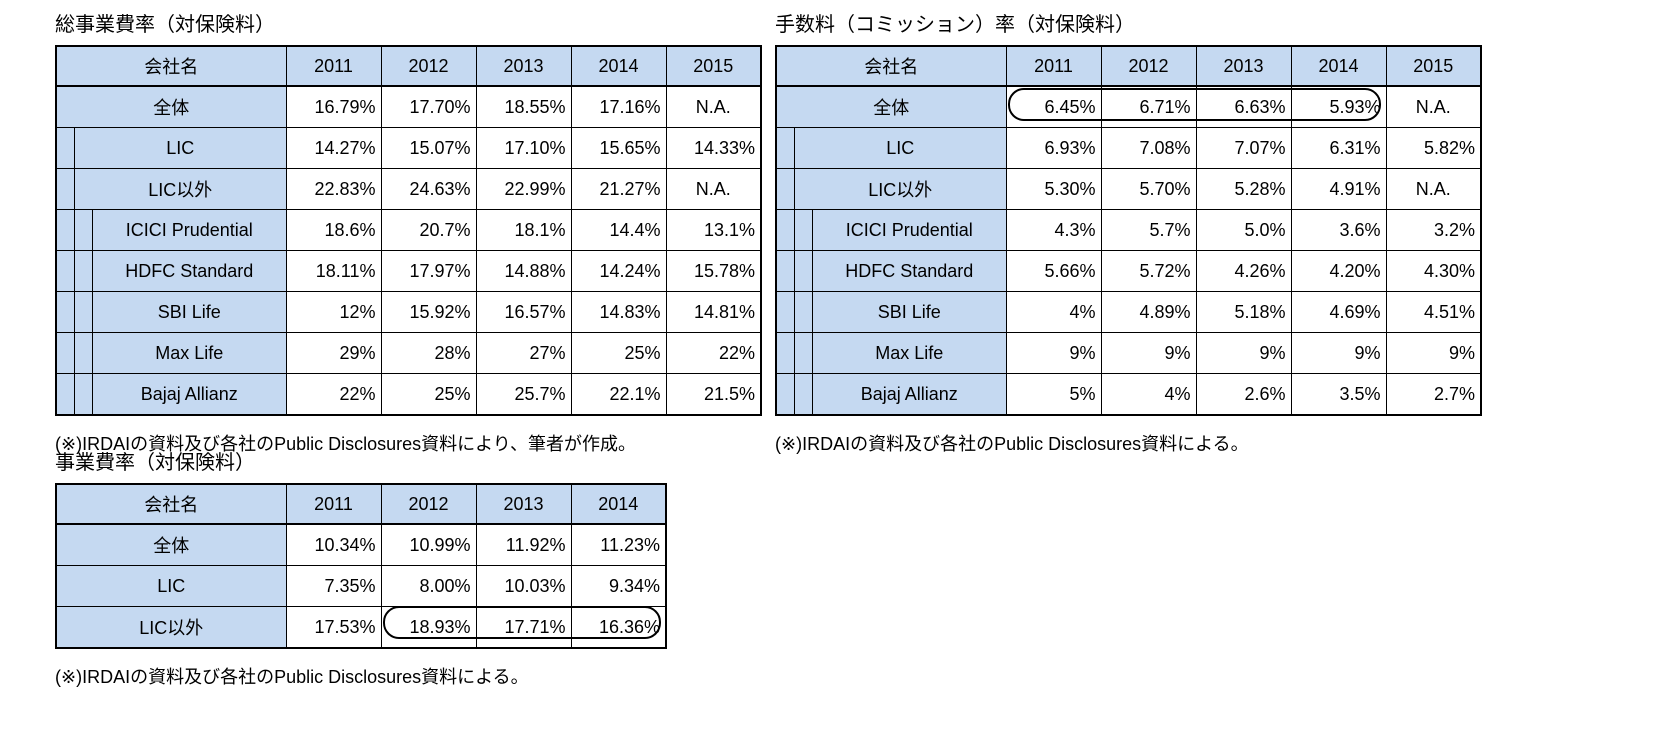 The width and height of the screenshot is (1658, 745). Describe the element at coordinates (333, 627) in the screenshot. I see `value-cell: 17.53%` at that location.